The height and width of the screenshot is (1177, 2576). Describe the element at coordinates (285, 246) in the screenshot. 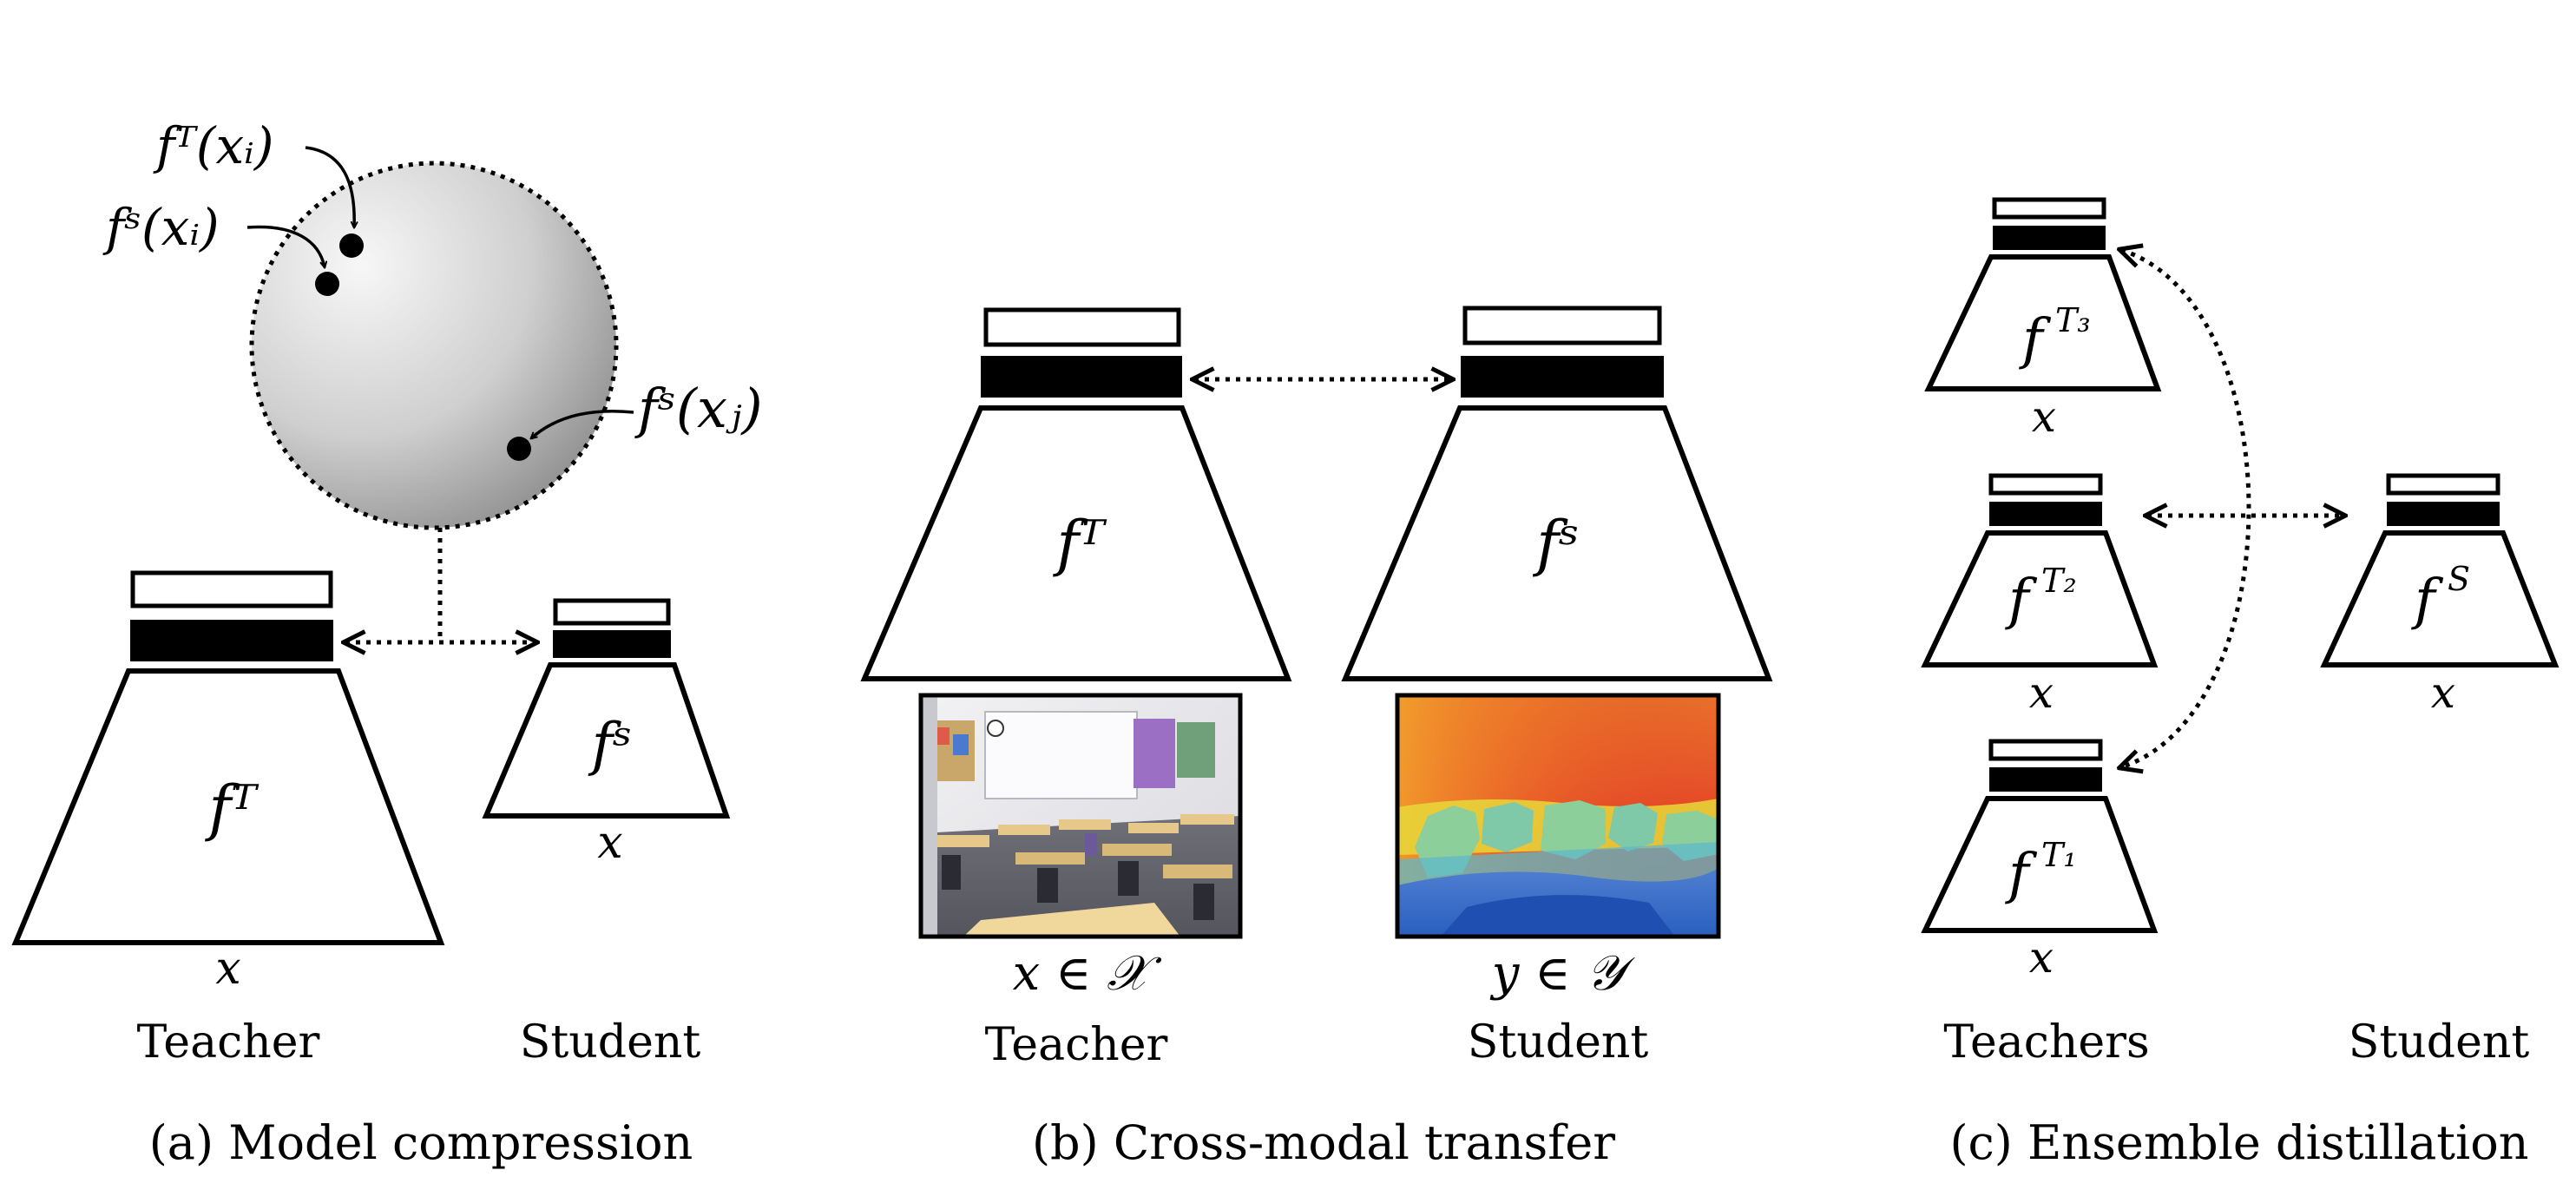

I see `pointer-student-xi` at that location.